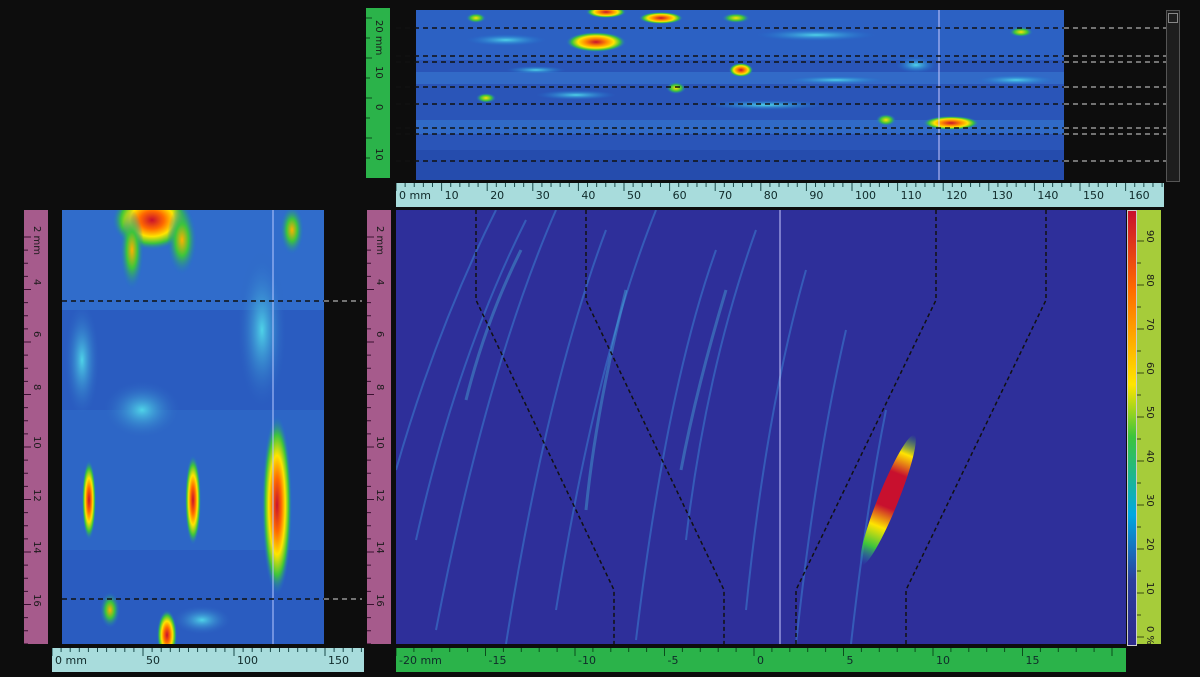  What do you see at coordinates (1139, 195) in the screenshot?
I see `cscan-x-tick-label: 160` at bounding box center [1139, 195].